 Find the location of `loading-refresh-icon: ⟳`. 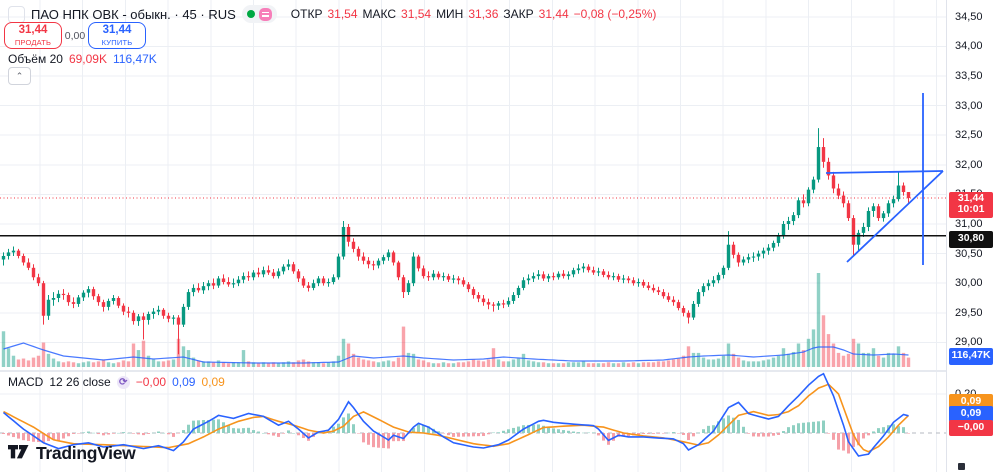

loading-refresh-icon: ⟳ is located at coordinates (123, 382).